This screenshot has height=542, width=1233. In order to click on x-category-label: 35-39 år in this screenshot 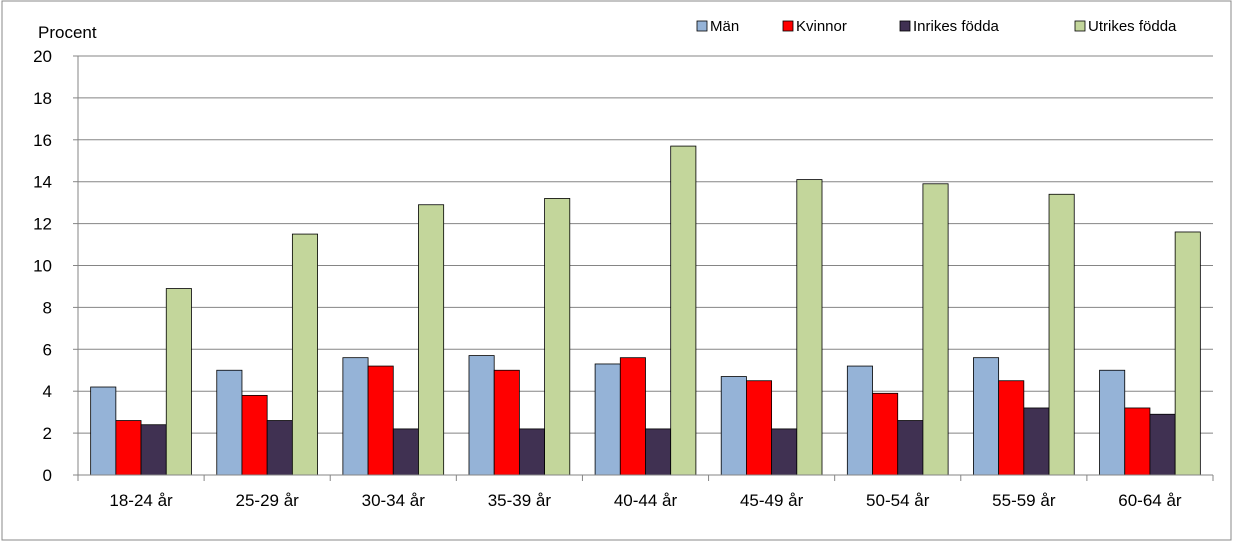, I will do `click(520, 500)`.